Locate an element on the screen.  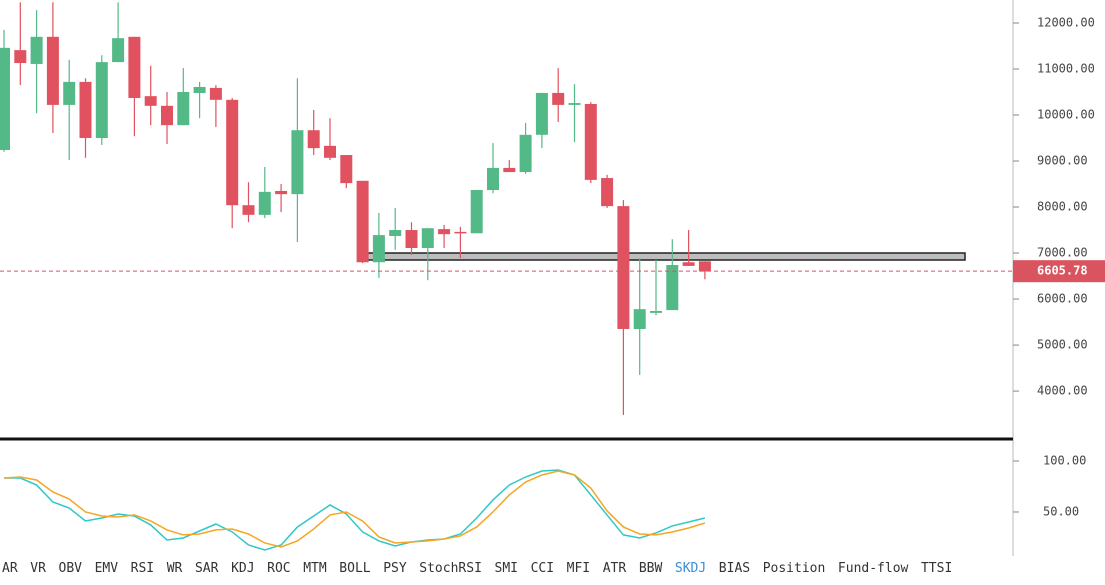
indicator-tab: TTSI is located at coordinates (936, 568).